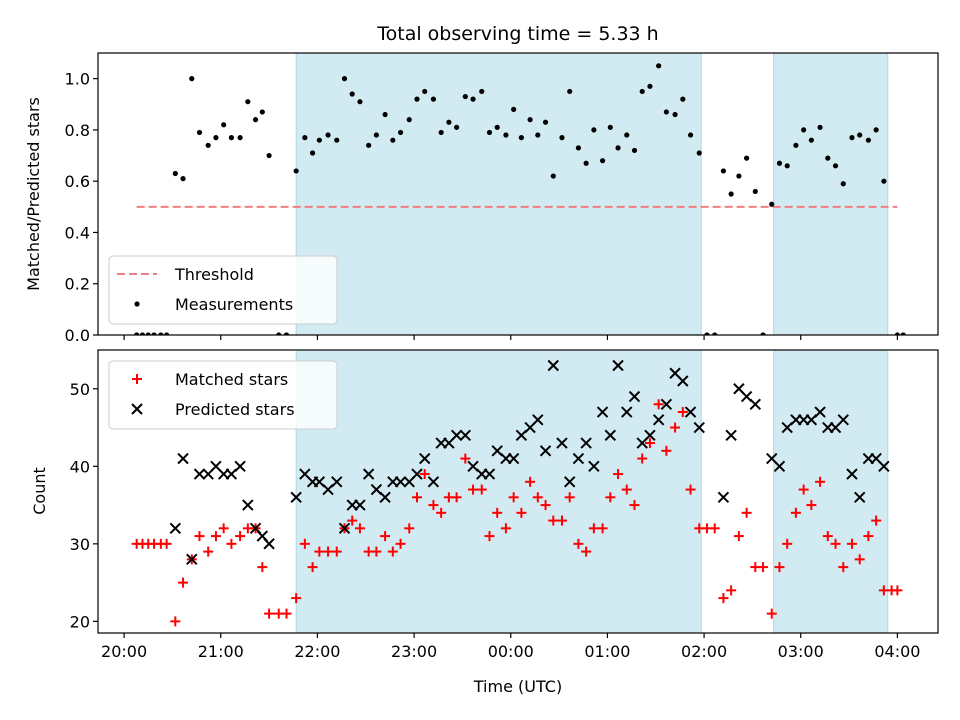  Describe the element at coordinates (317, 651) in the screenshot. I see `x-tick-label: 22:00` at that location.